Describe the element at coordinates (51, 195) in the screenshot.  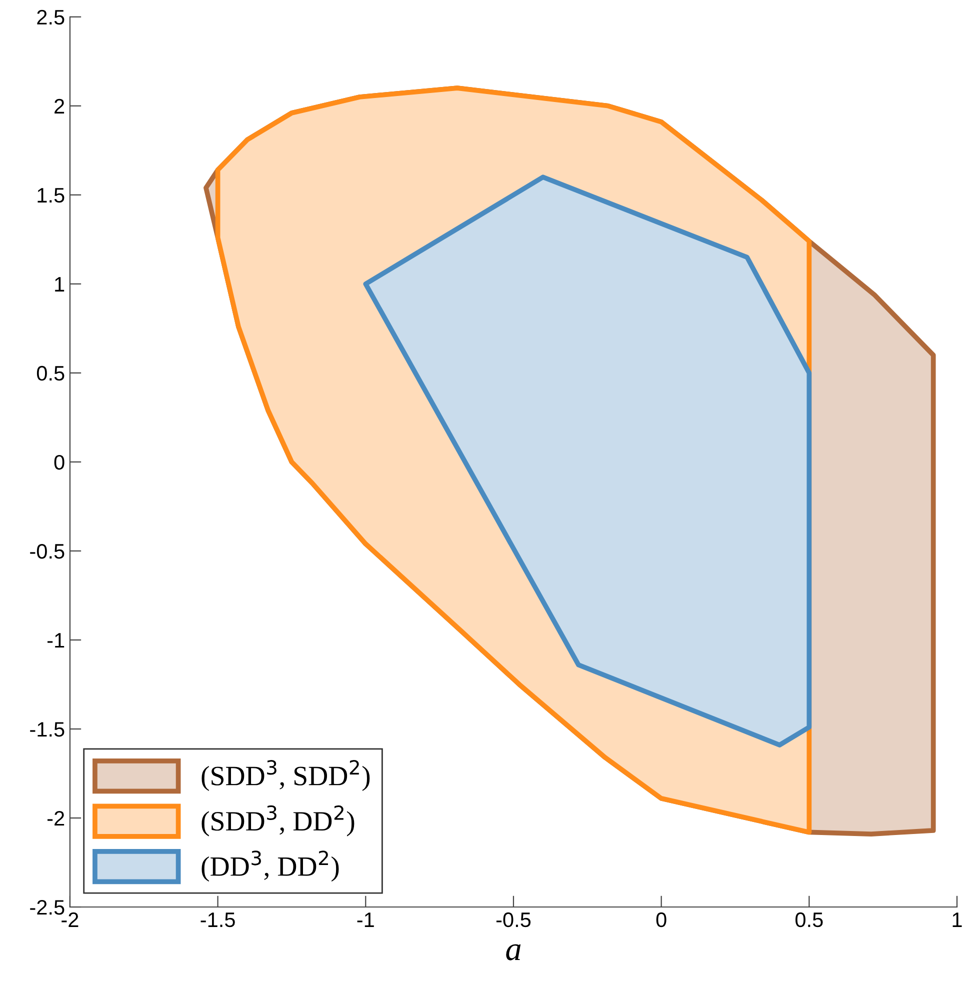
I see `y-tick-label: 1.5` at that location.